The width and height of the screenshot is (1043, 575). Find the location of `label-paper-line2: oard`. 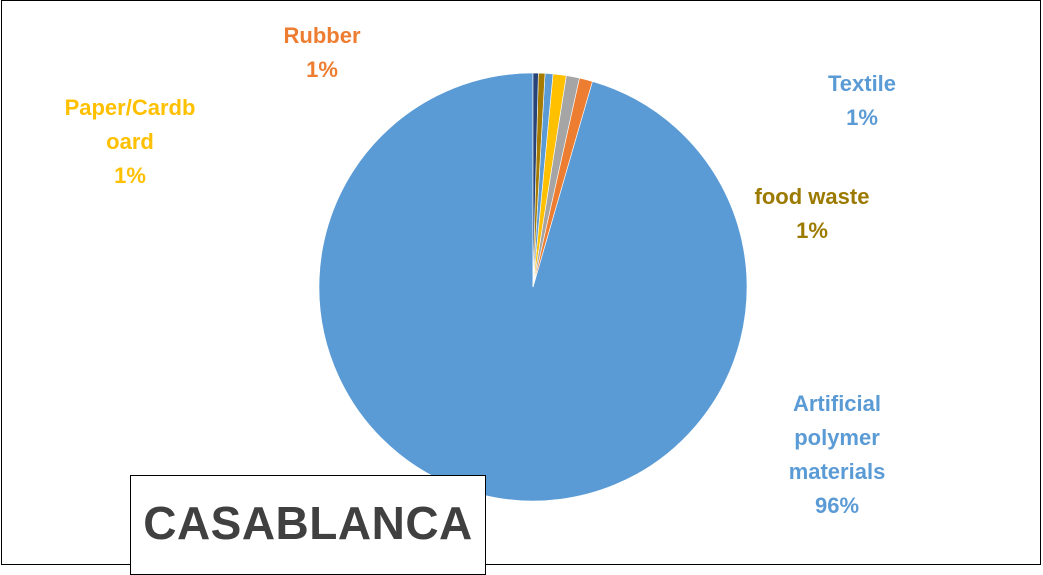

label-paper-line2: oard is located at coordinates (130, 141).